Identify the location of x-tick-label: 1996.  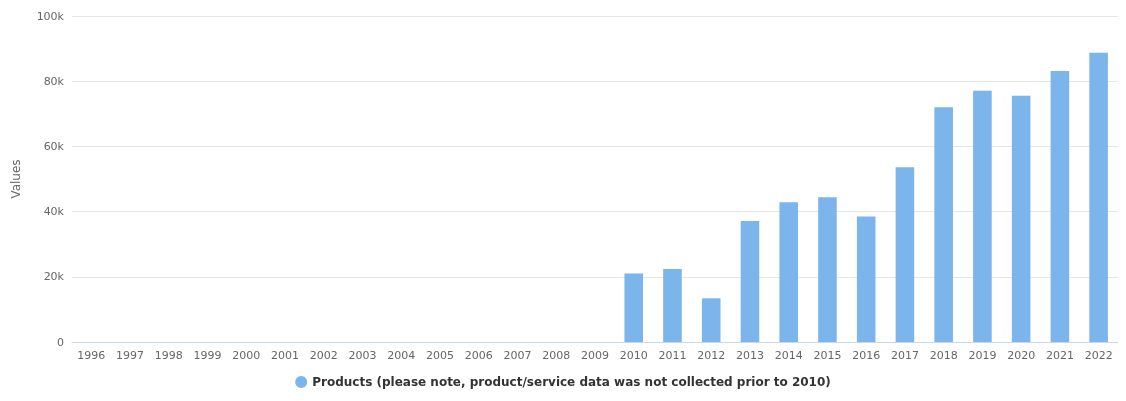
(91, 355).